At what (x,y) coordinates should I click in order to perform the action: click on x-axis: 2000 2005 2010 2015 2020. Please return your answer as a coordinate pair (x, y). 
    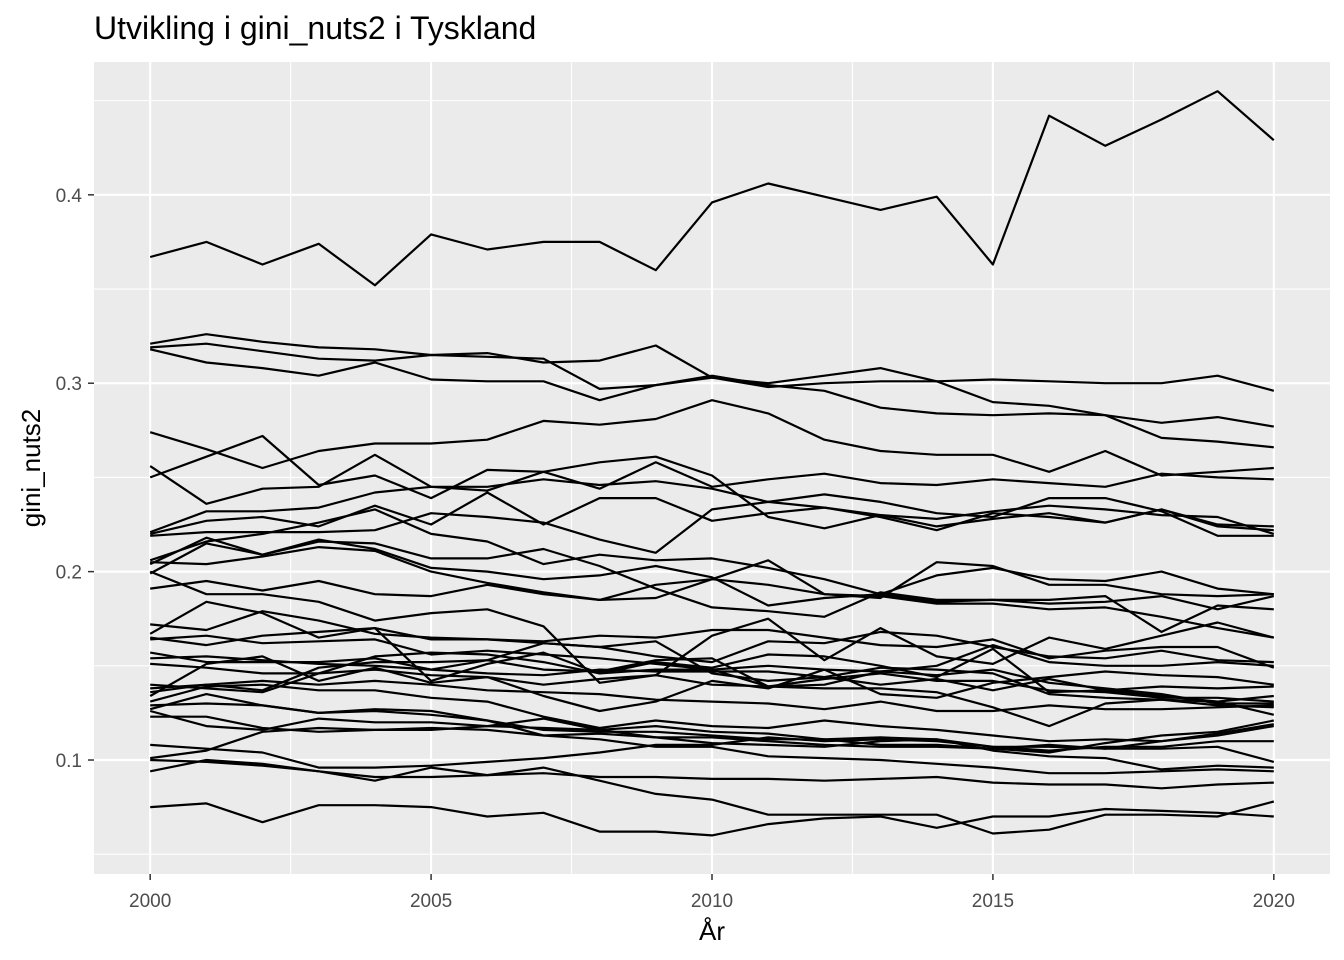
    Looking at the image, I should click on (712, 893).